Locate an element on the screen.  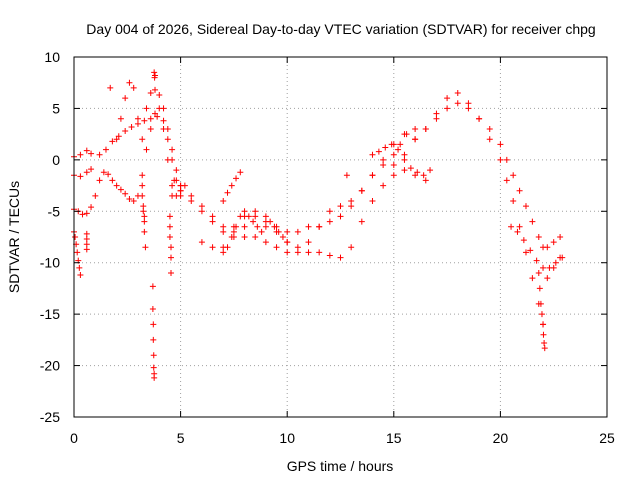
x-tick-label: 25 is located at coordinates (607, 438).